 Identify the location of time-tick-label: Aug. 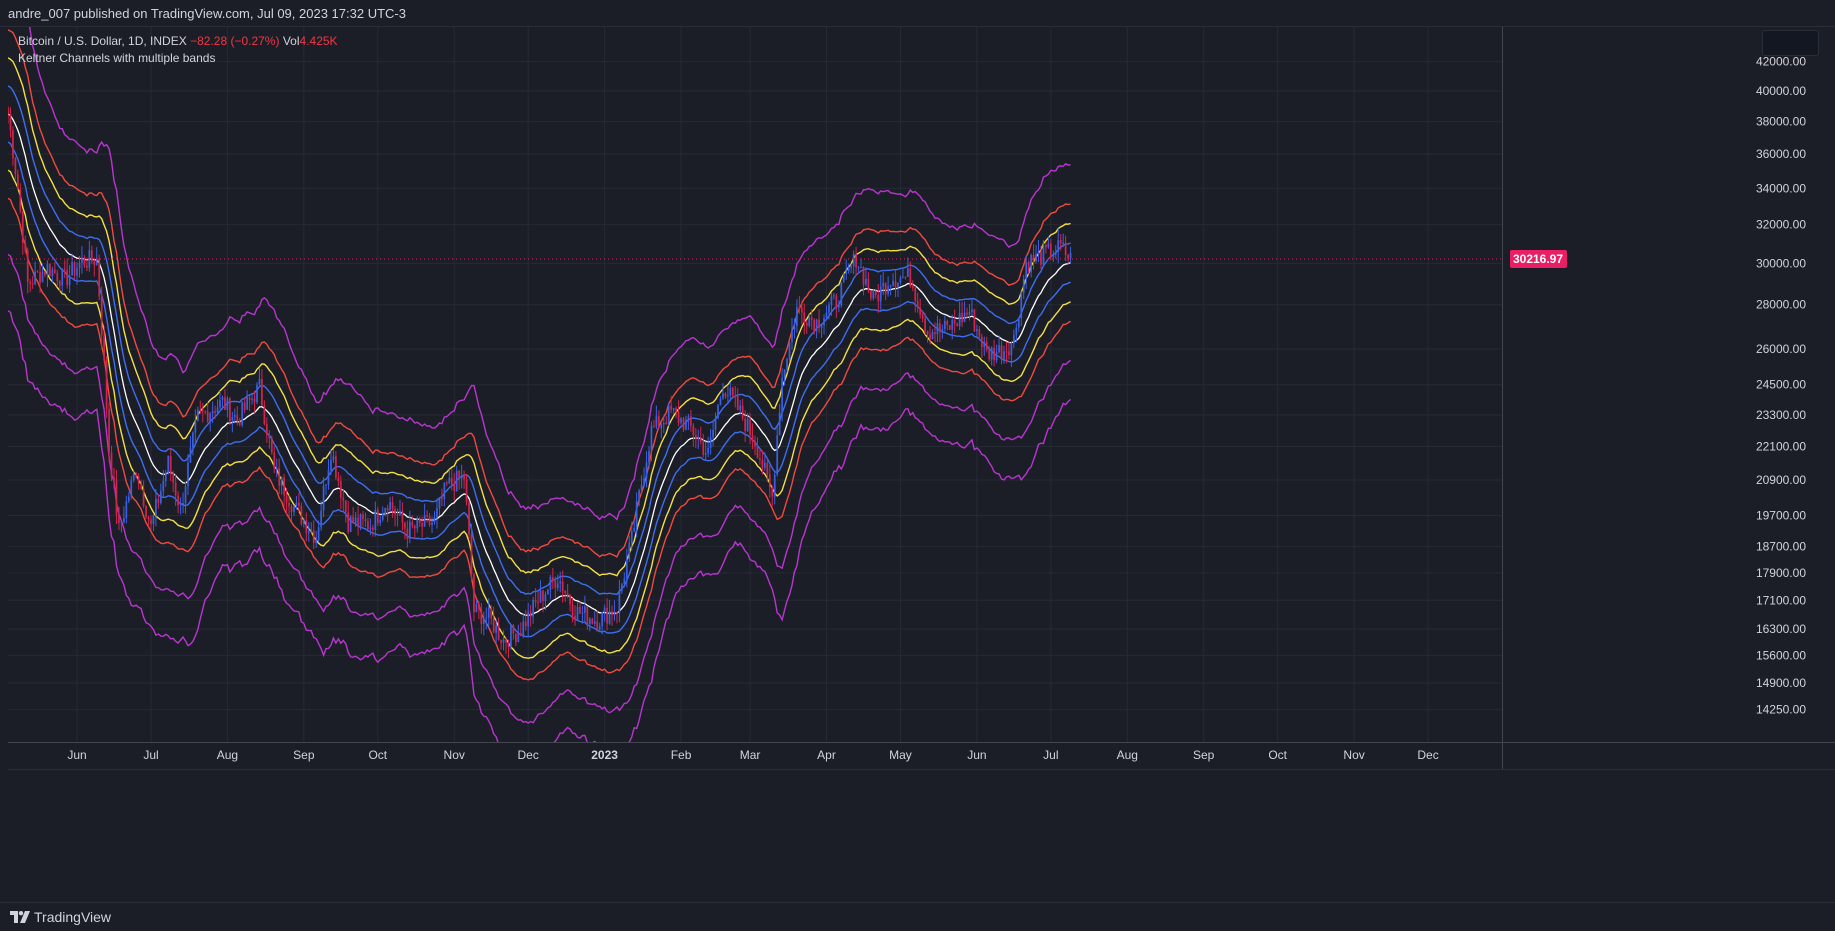
(227, 755).